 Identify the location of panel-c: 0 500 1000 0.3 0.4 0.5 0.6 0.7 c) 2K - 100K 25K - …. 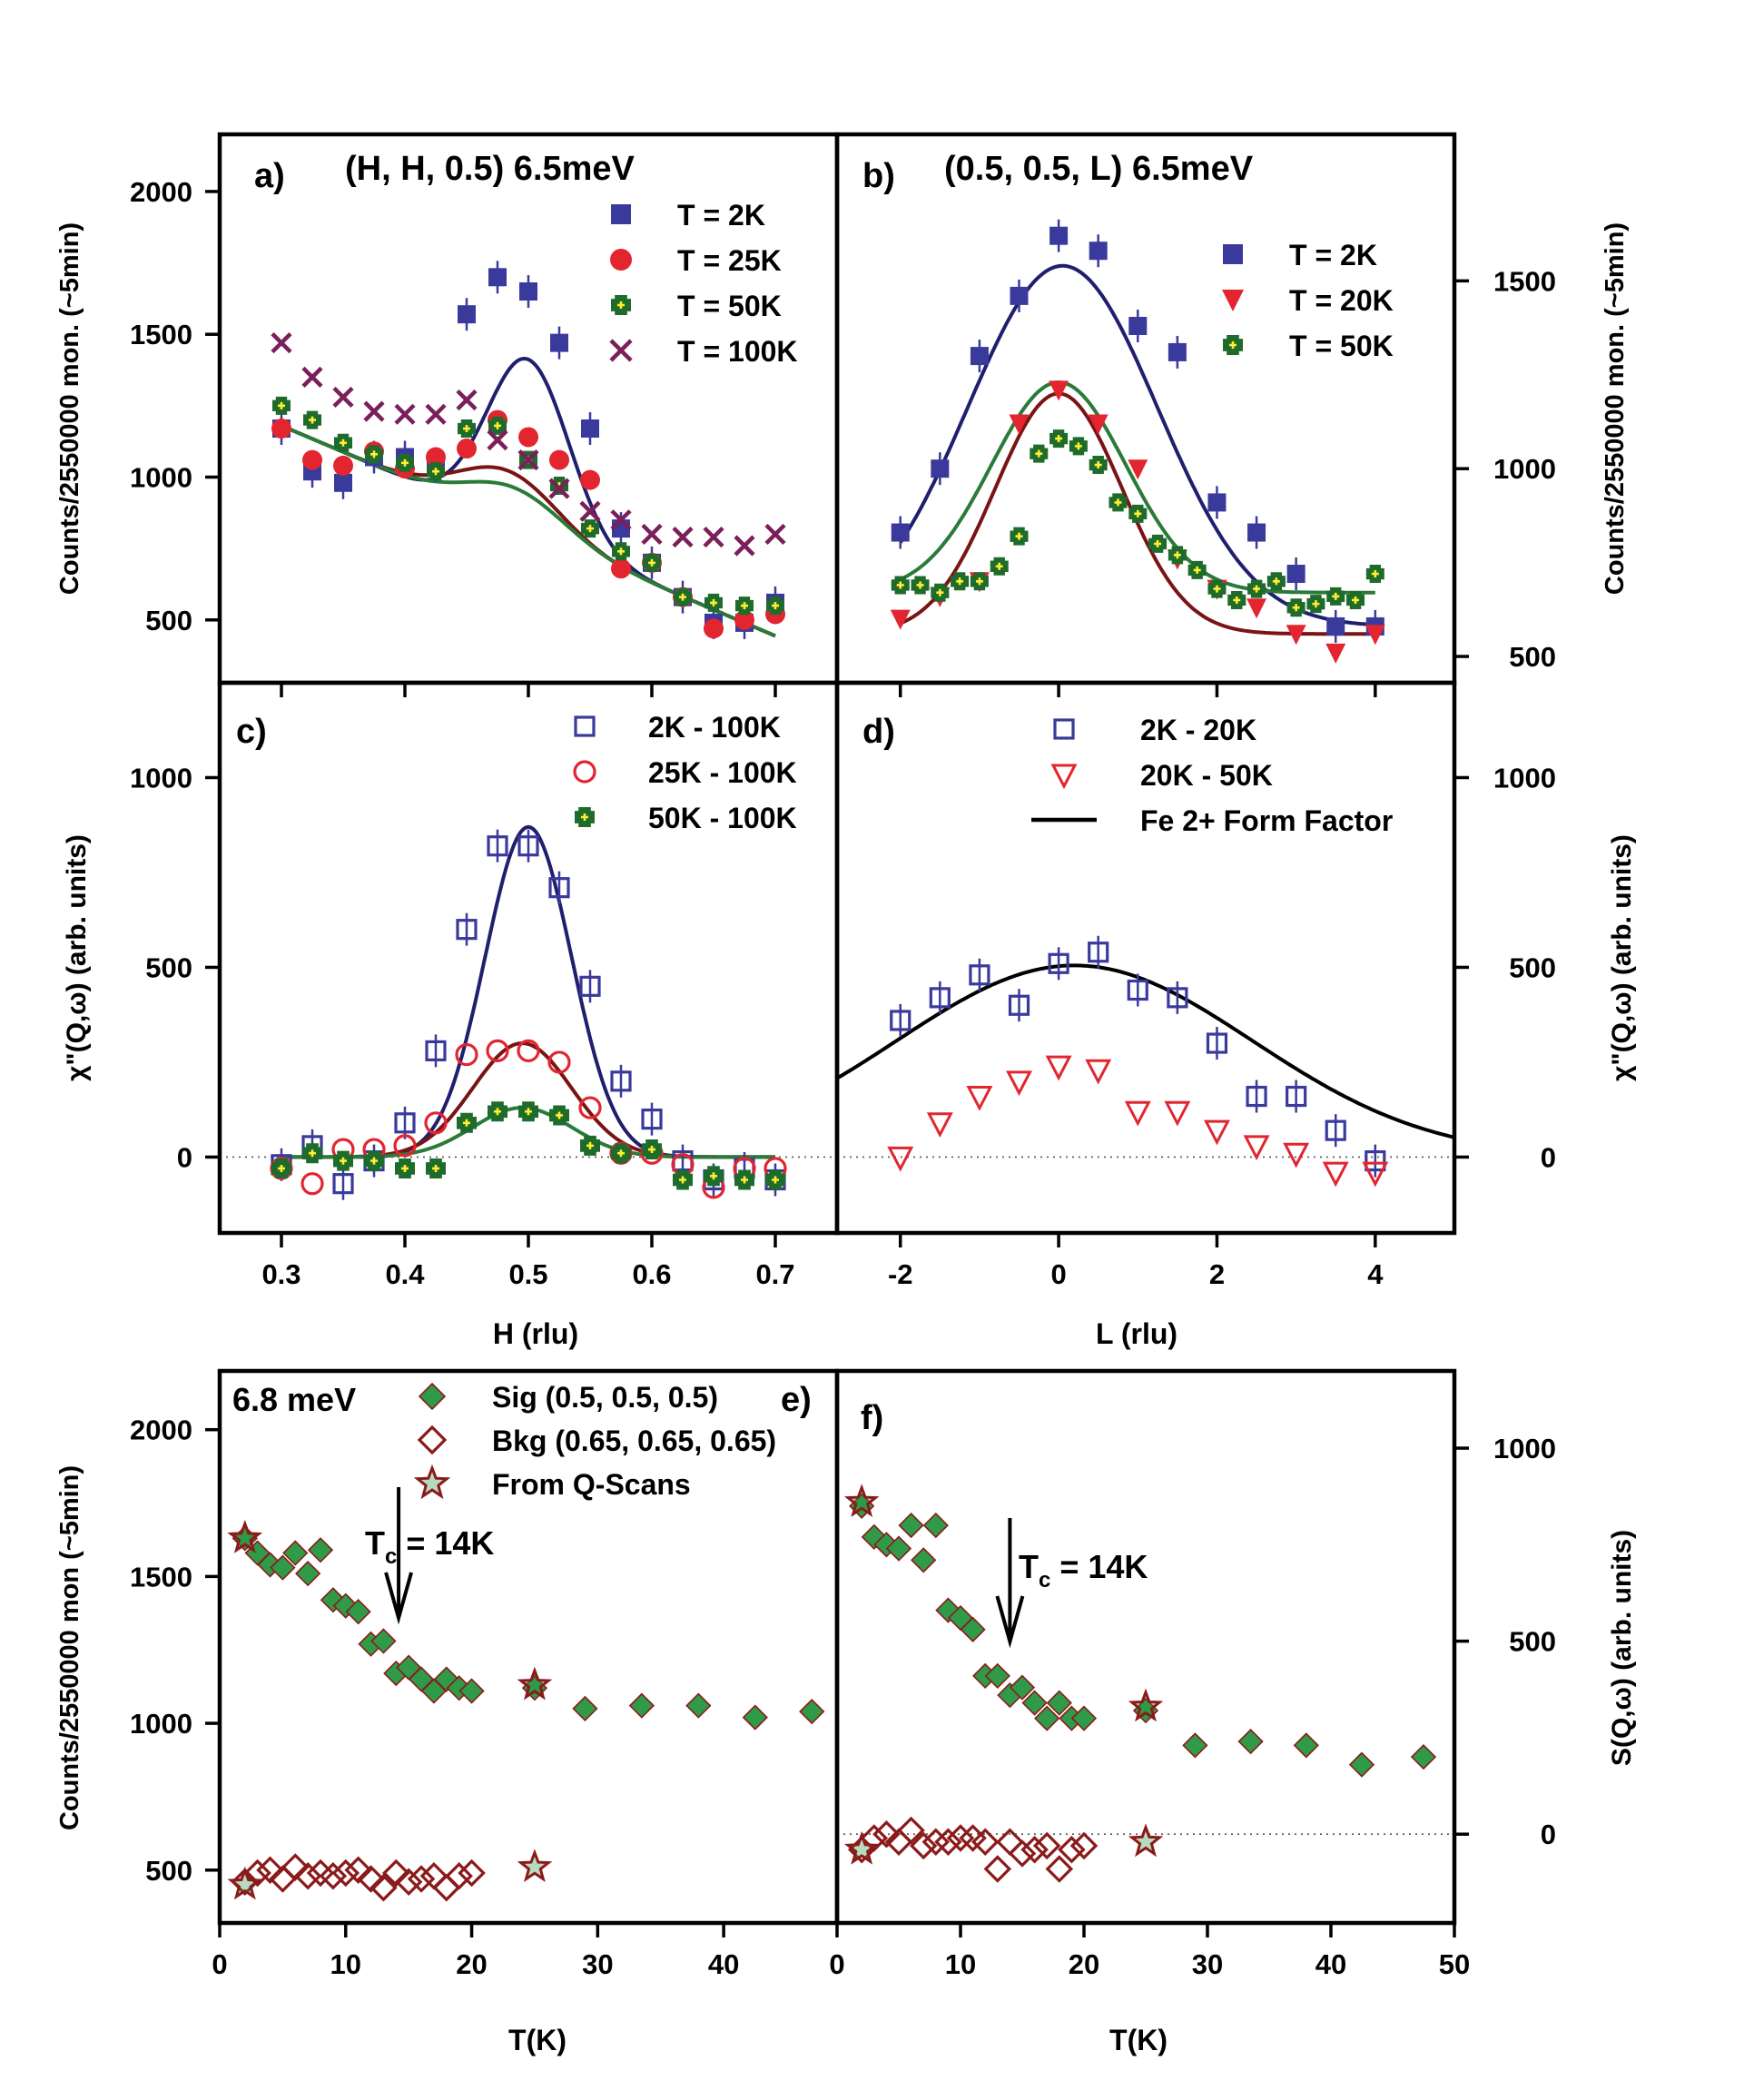
(485, 985).